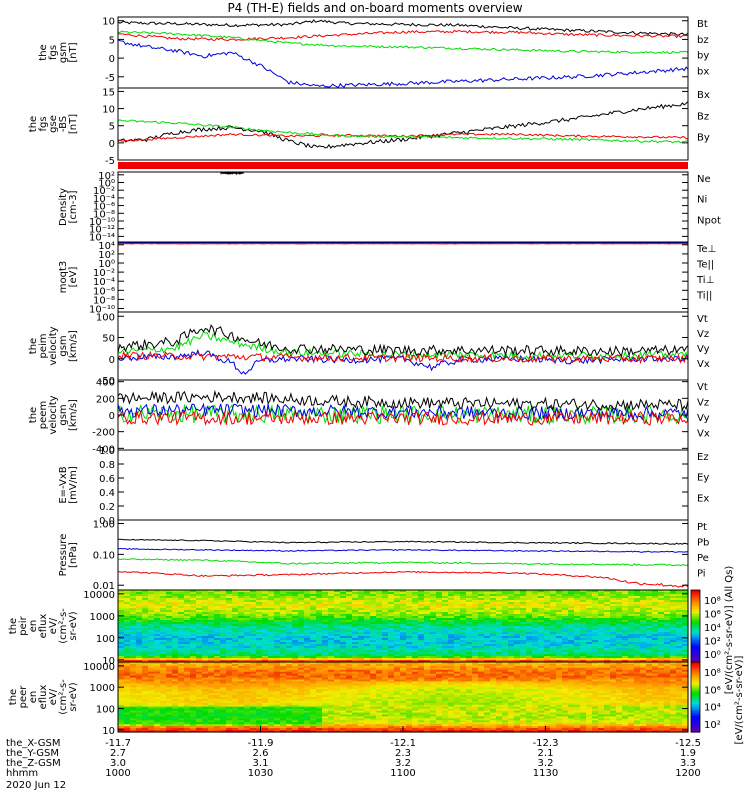  I want to click on colorbar: 10⁸ 10⁶ 10⁴ 10², so click(705, 697).